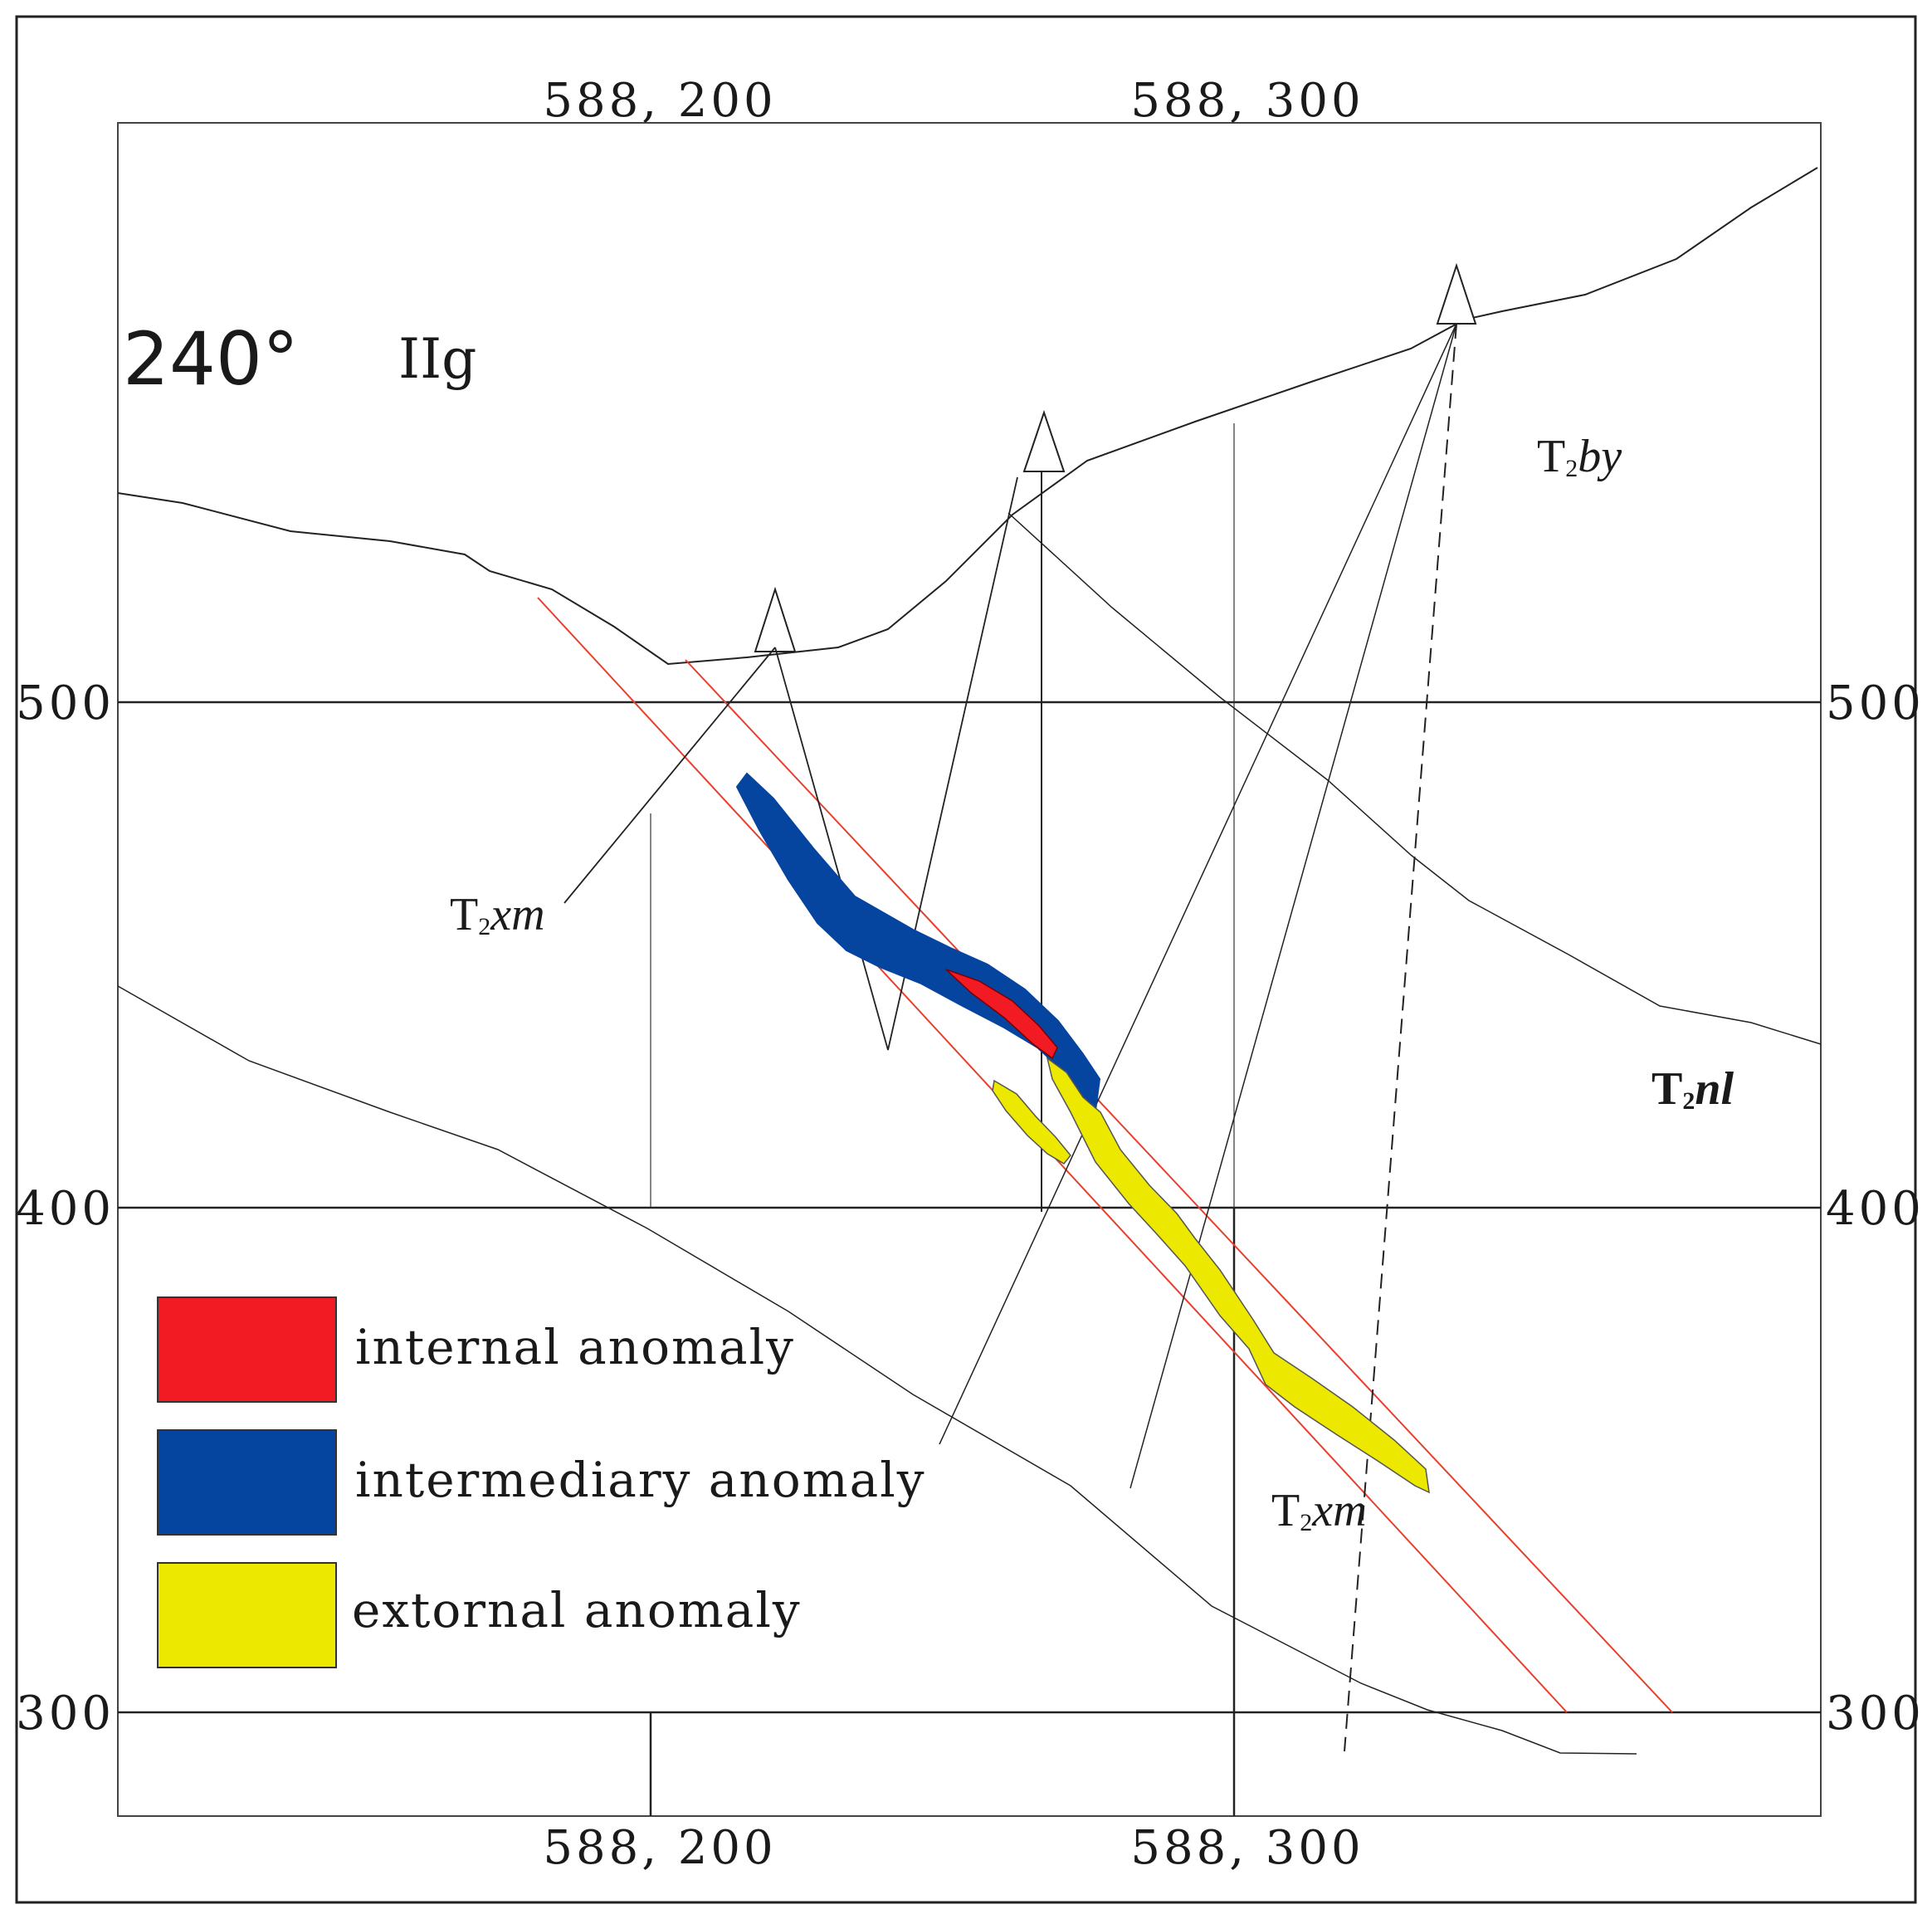 The image size is (1932, 1919). I want to click on legend-swatch-intermediary, so click(247, 1482).